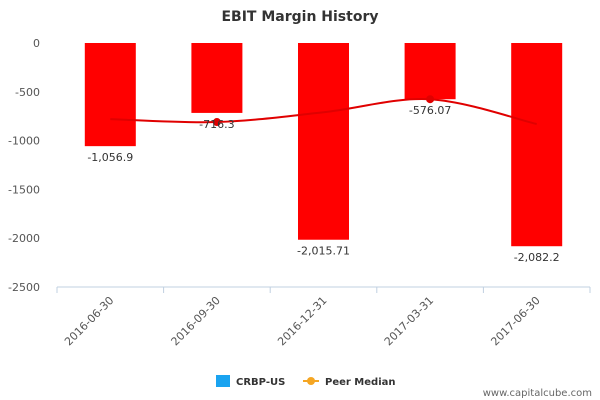 The width and height of the screenshot is (600, 400). I want to click on legend-item-peer-median: Peer Median, so click(349, 382).